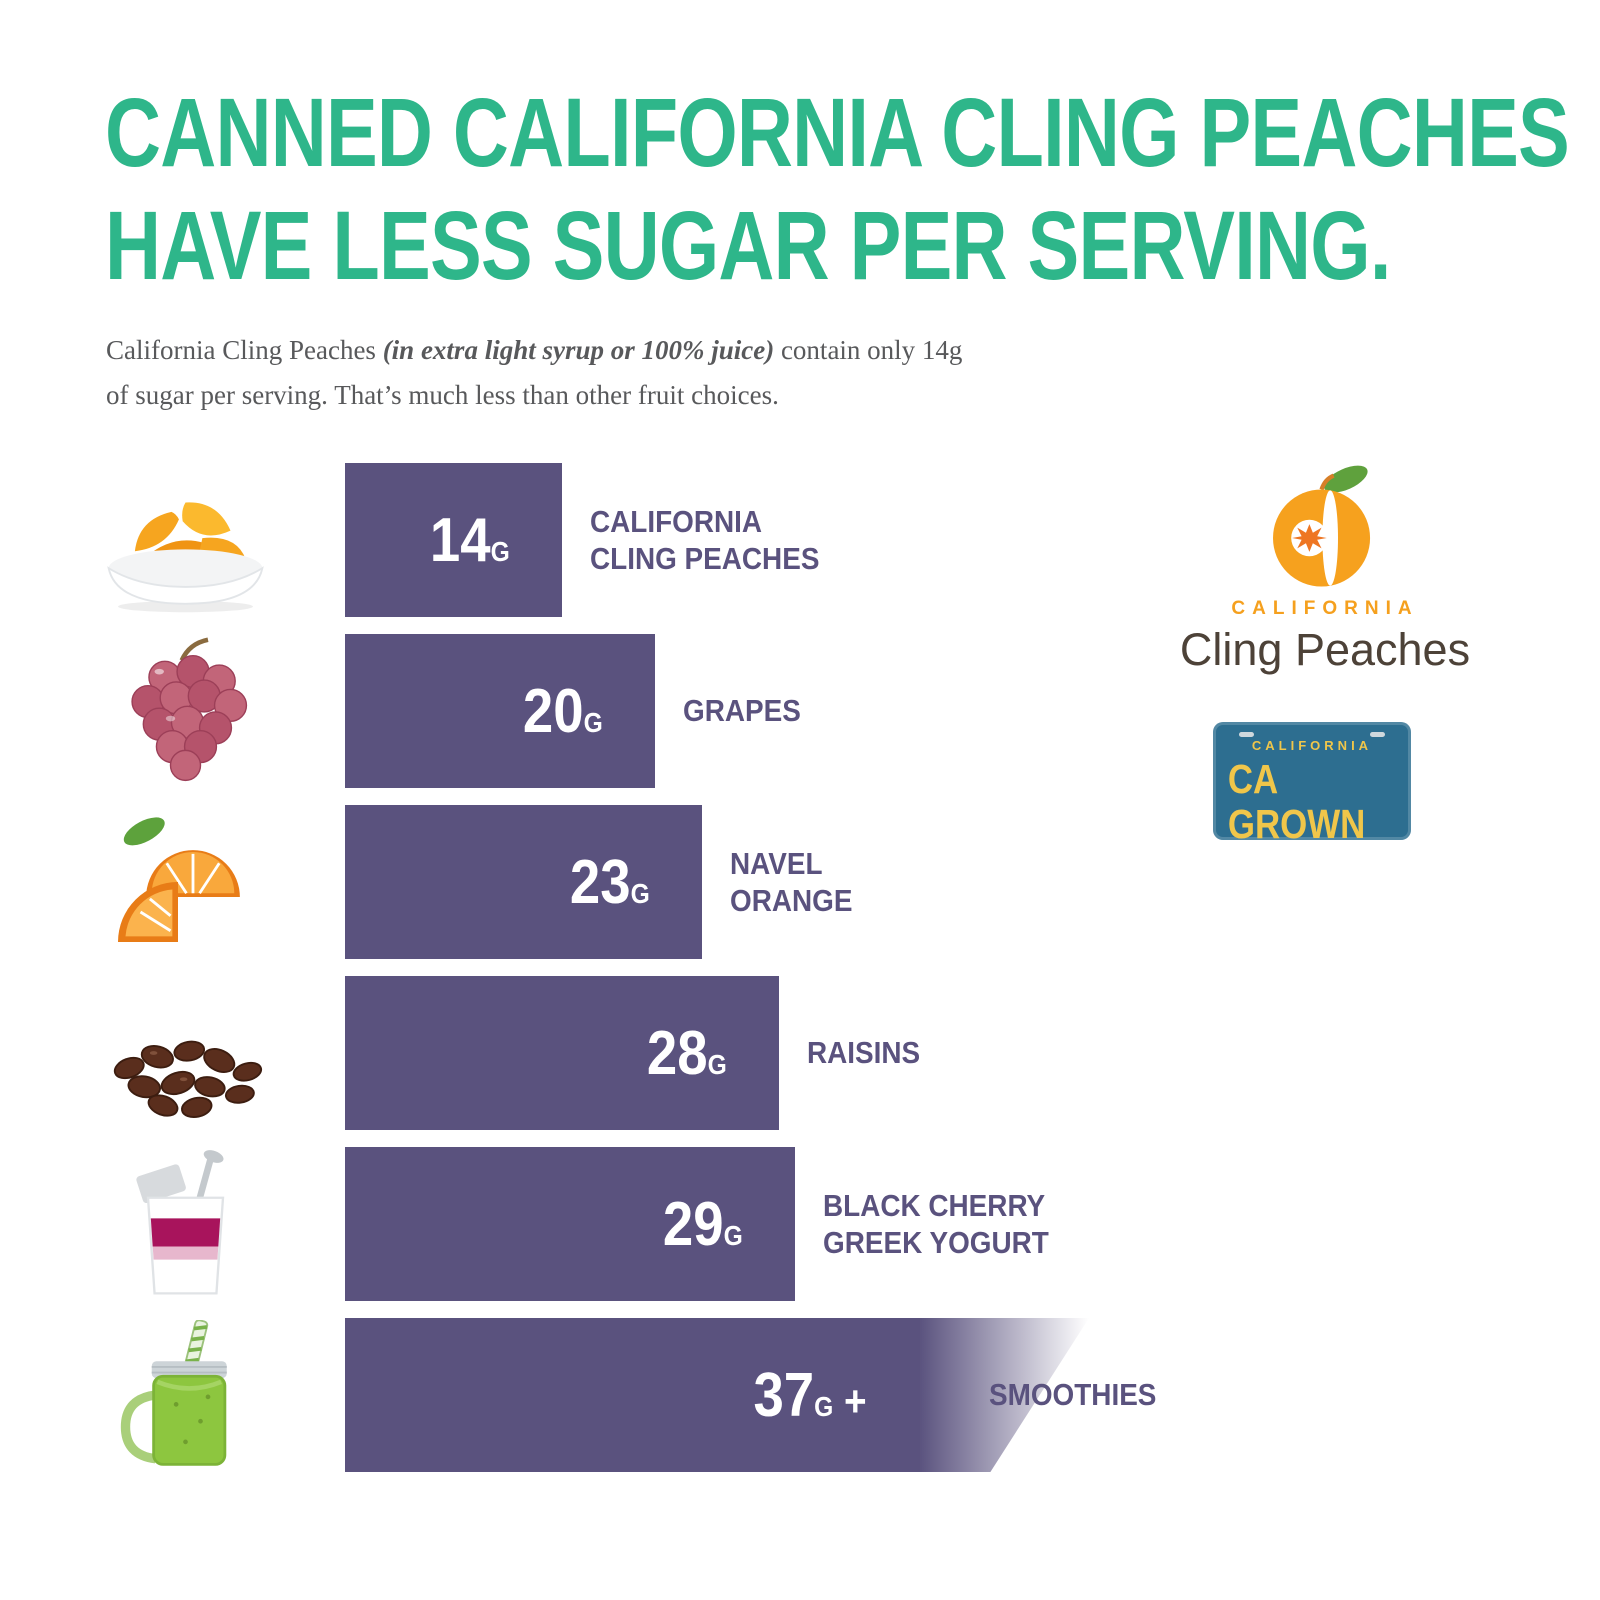 This screenshot has height=1600, width=1600. I want to click on title-line-2: HAVE LESS SUGAR PER SERVING., so click(748, 246).